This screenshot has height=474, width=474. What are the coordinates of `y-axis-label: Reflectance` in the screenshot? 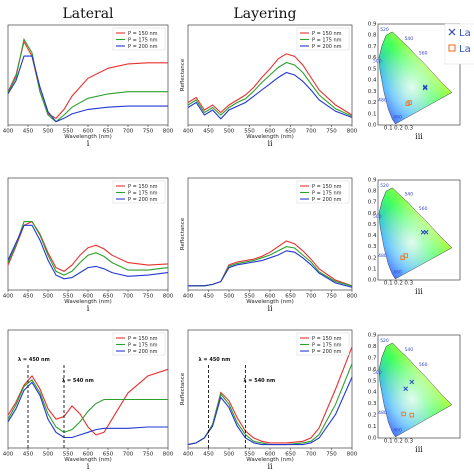 It's located at (183, 74).